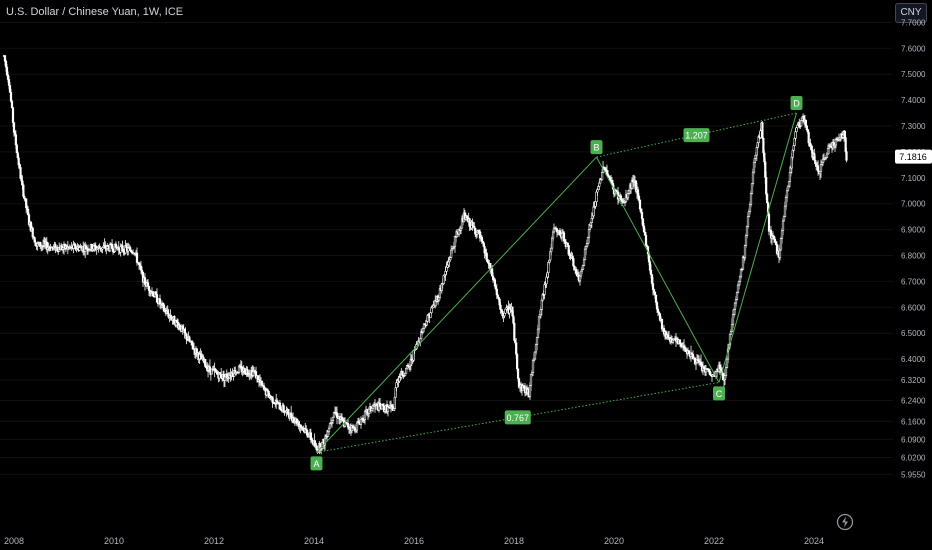 This screenshot has width=932, height=550. I want to click on y-tick-label: 7.0000, so click(913, 204).